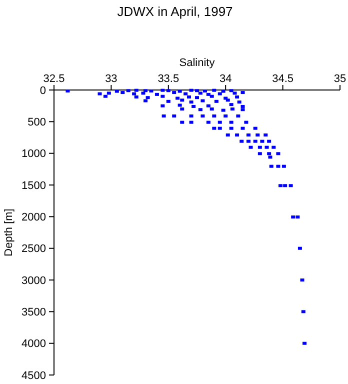 This screenshot has width=348, height=384. Describe the element at coordinates (197, 63) in the screenshot. I see `x-axis-title: Salinity` at that location.